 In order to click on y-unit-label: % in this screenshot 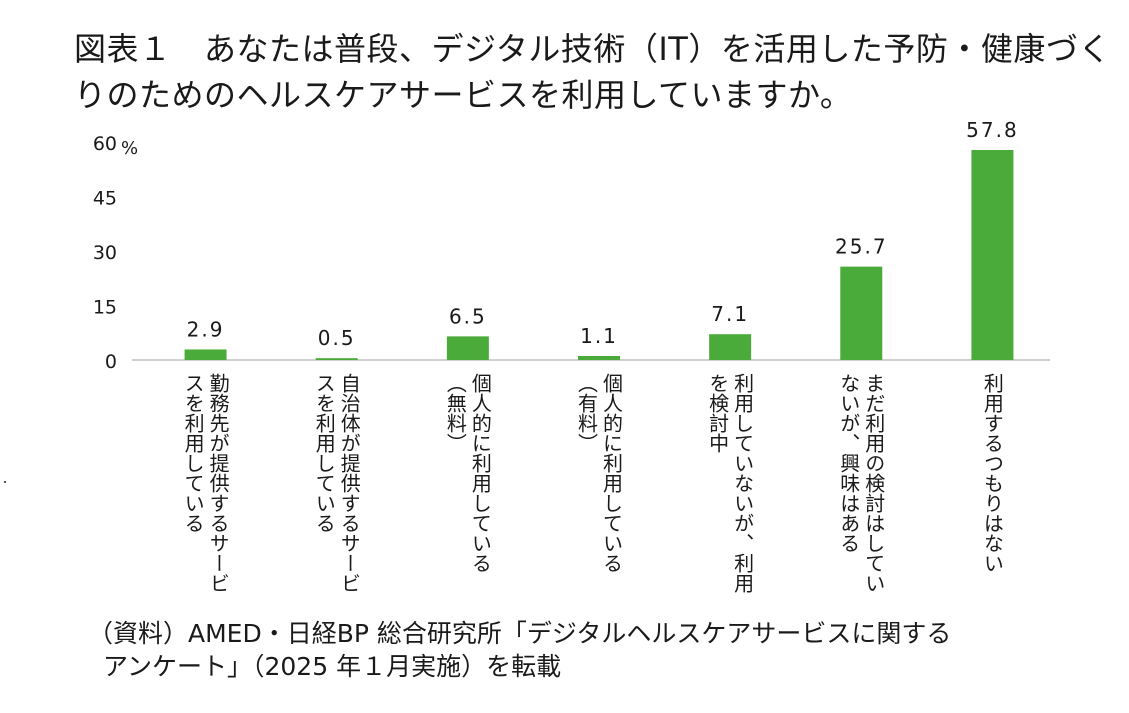, I will do `click(129, 148)`.